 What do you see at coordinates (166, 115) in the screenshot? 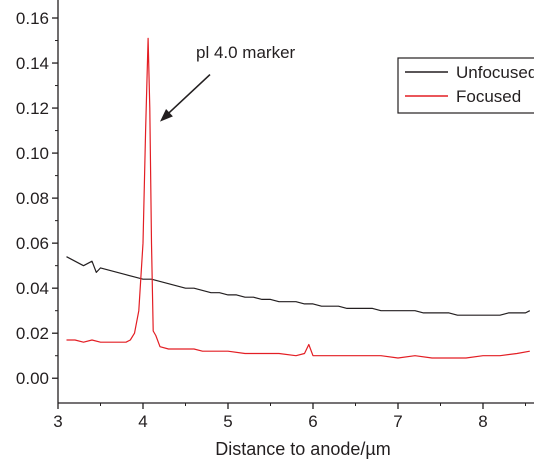
I see `annotation-arrowhead` at bounding box center [166, 115].